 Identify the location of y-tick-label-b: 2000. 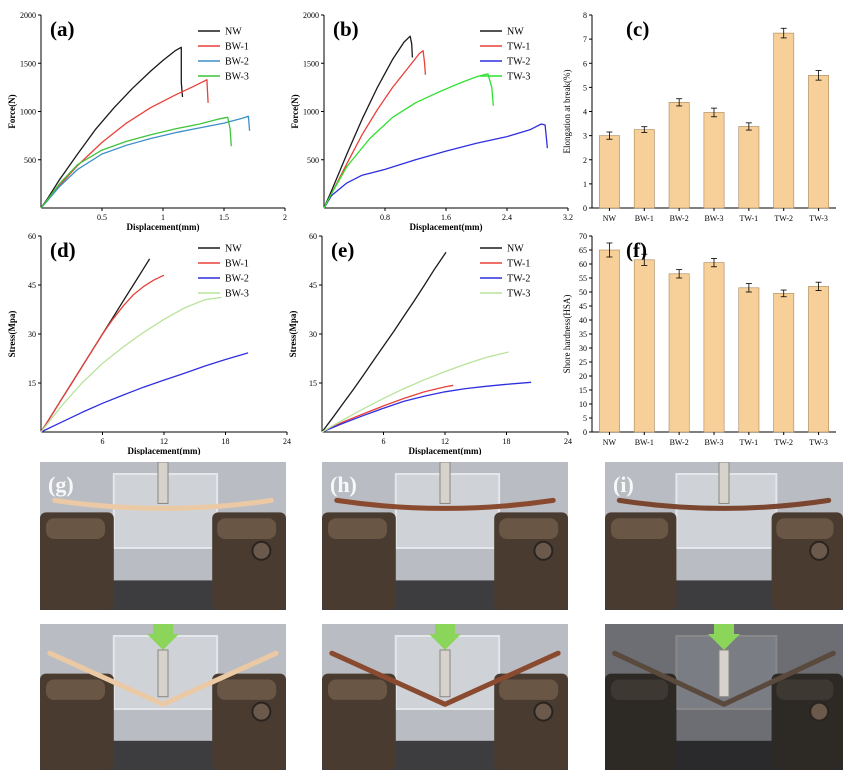
(311, 15).